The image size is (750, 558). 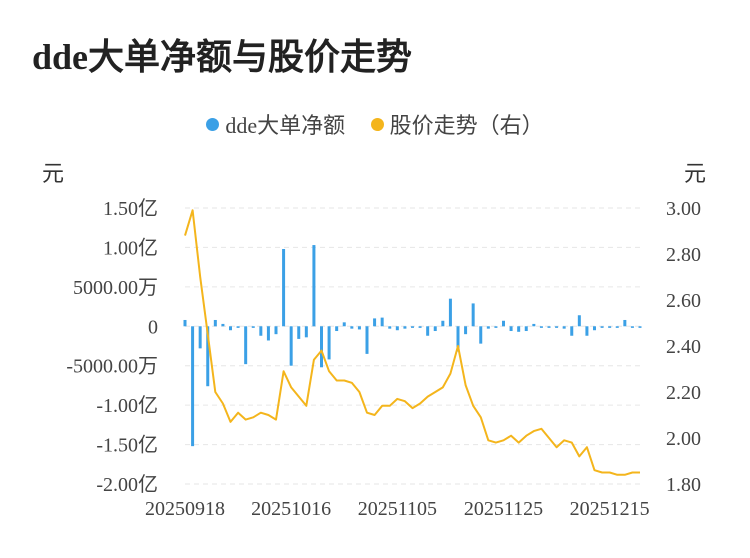 I want to click on left-tick-label: 5000.00万, so click(x=115, y=288).